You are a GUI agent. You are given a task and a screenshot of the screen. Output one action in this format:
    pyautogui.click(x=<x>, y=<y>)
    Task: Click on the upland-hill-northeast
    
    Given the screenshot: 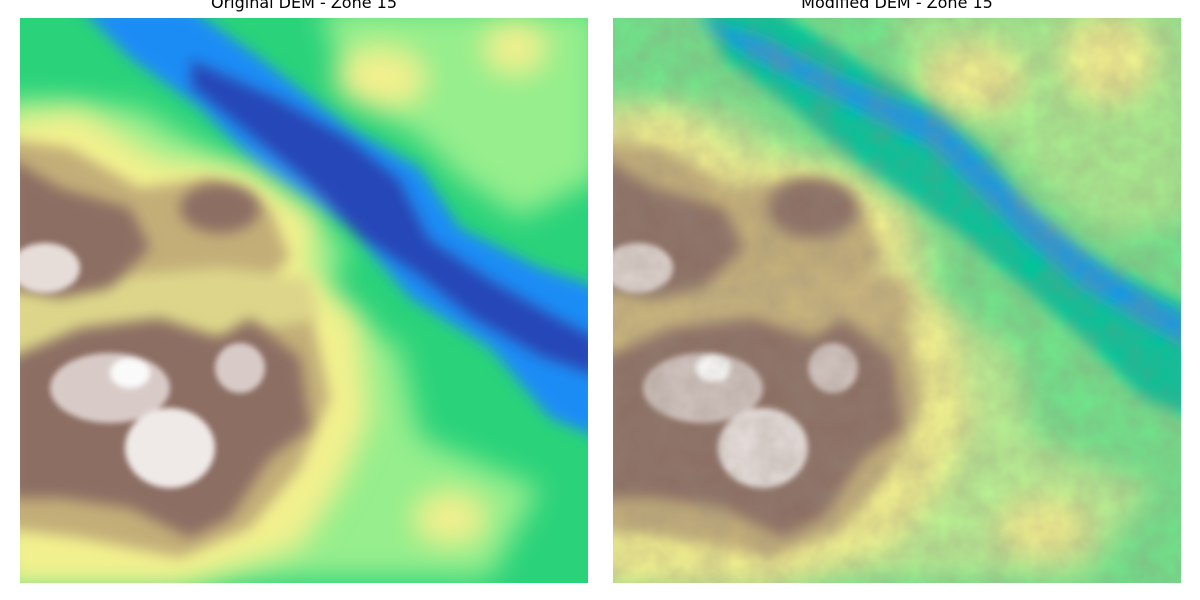 What is the action you would take?
    pyautogui.click(x=380, y=78)
    